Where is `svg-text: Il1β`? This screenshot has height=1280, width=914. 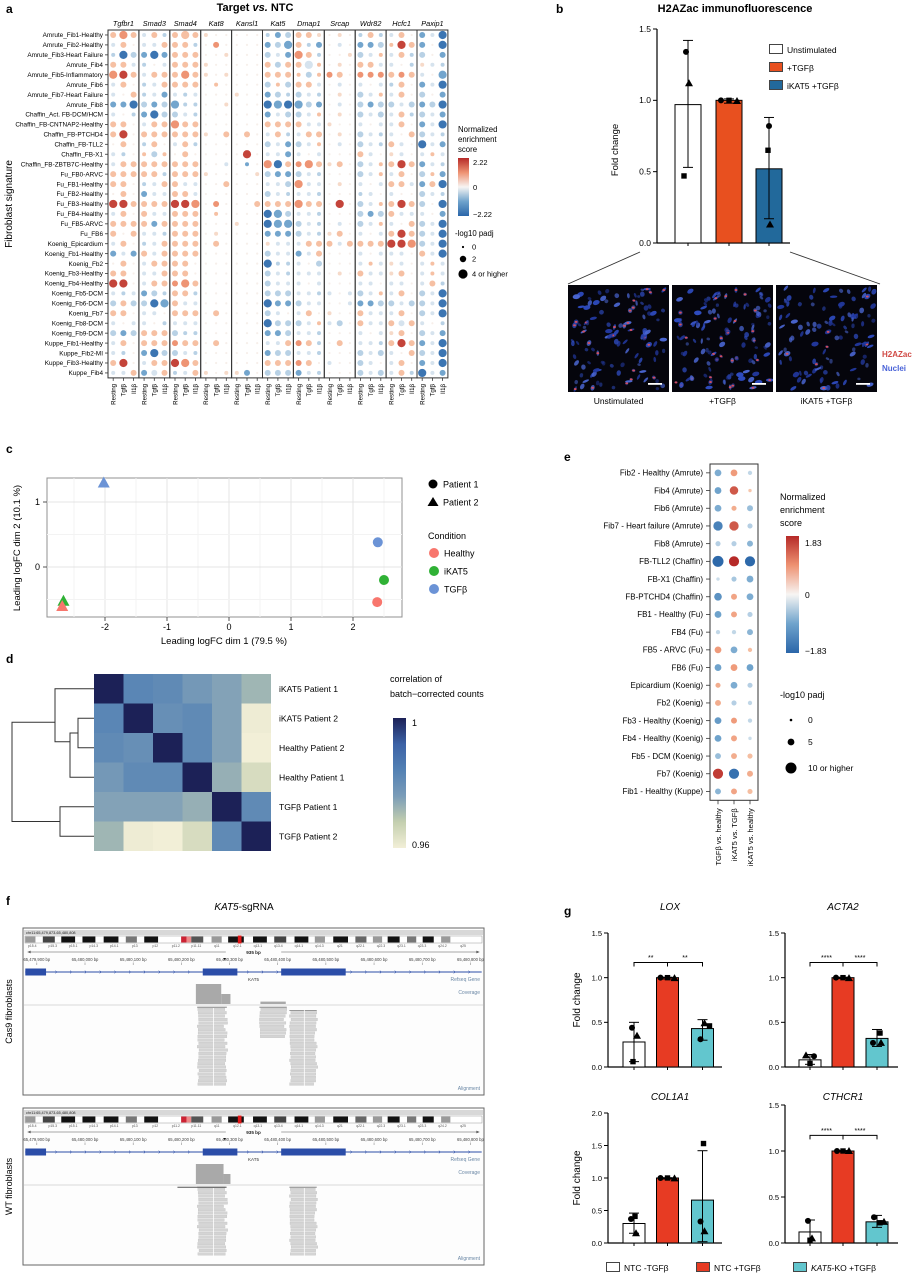
svg-text: Il1β is located at coordinates (165, 388).